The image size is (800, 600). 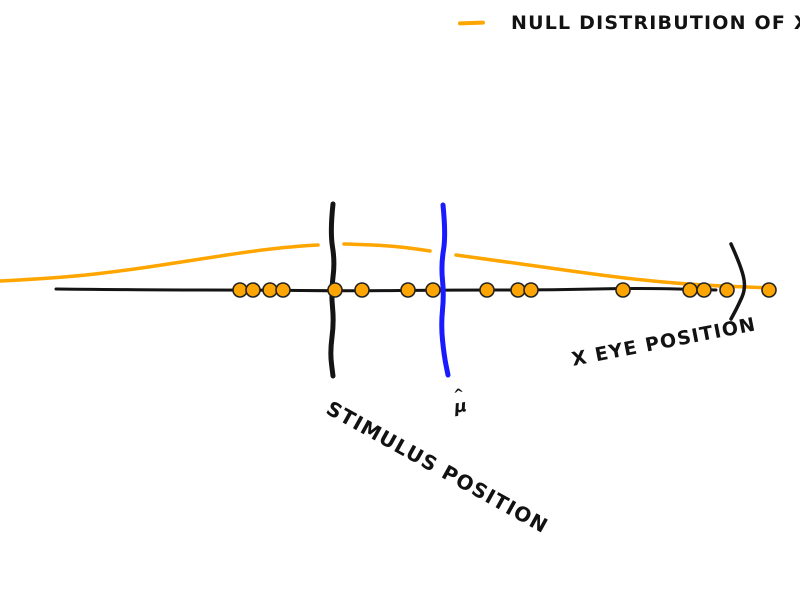 I want to click on mu-hat-label: ^ μ, so click(x=459, y=401).